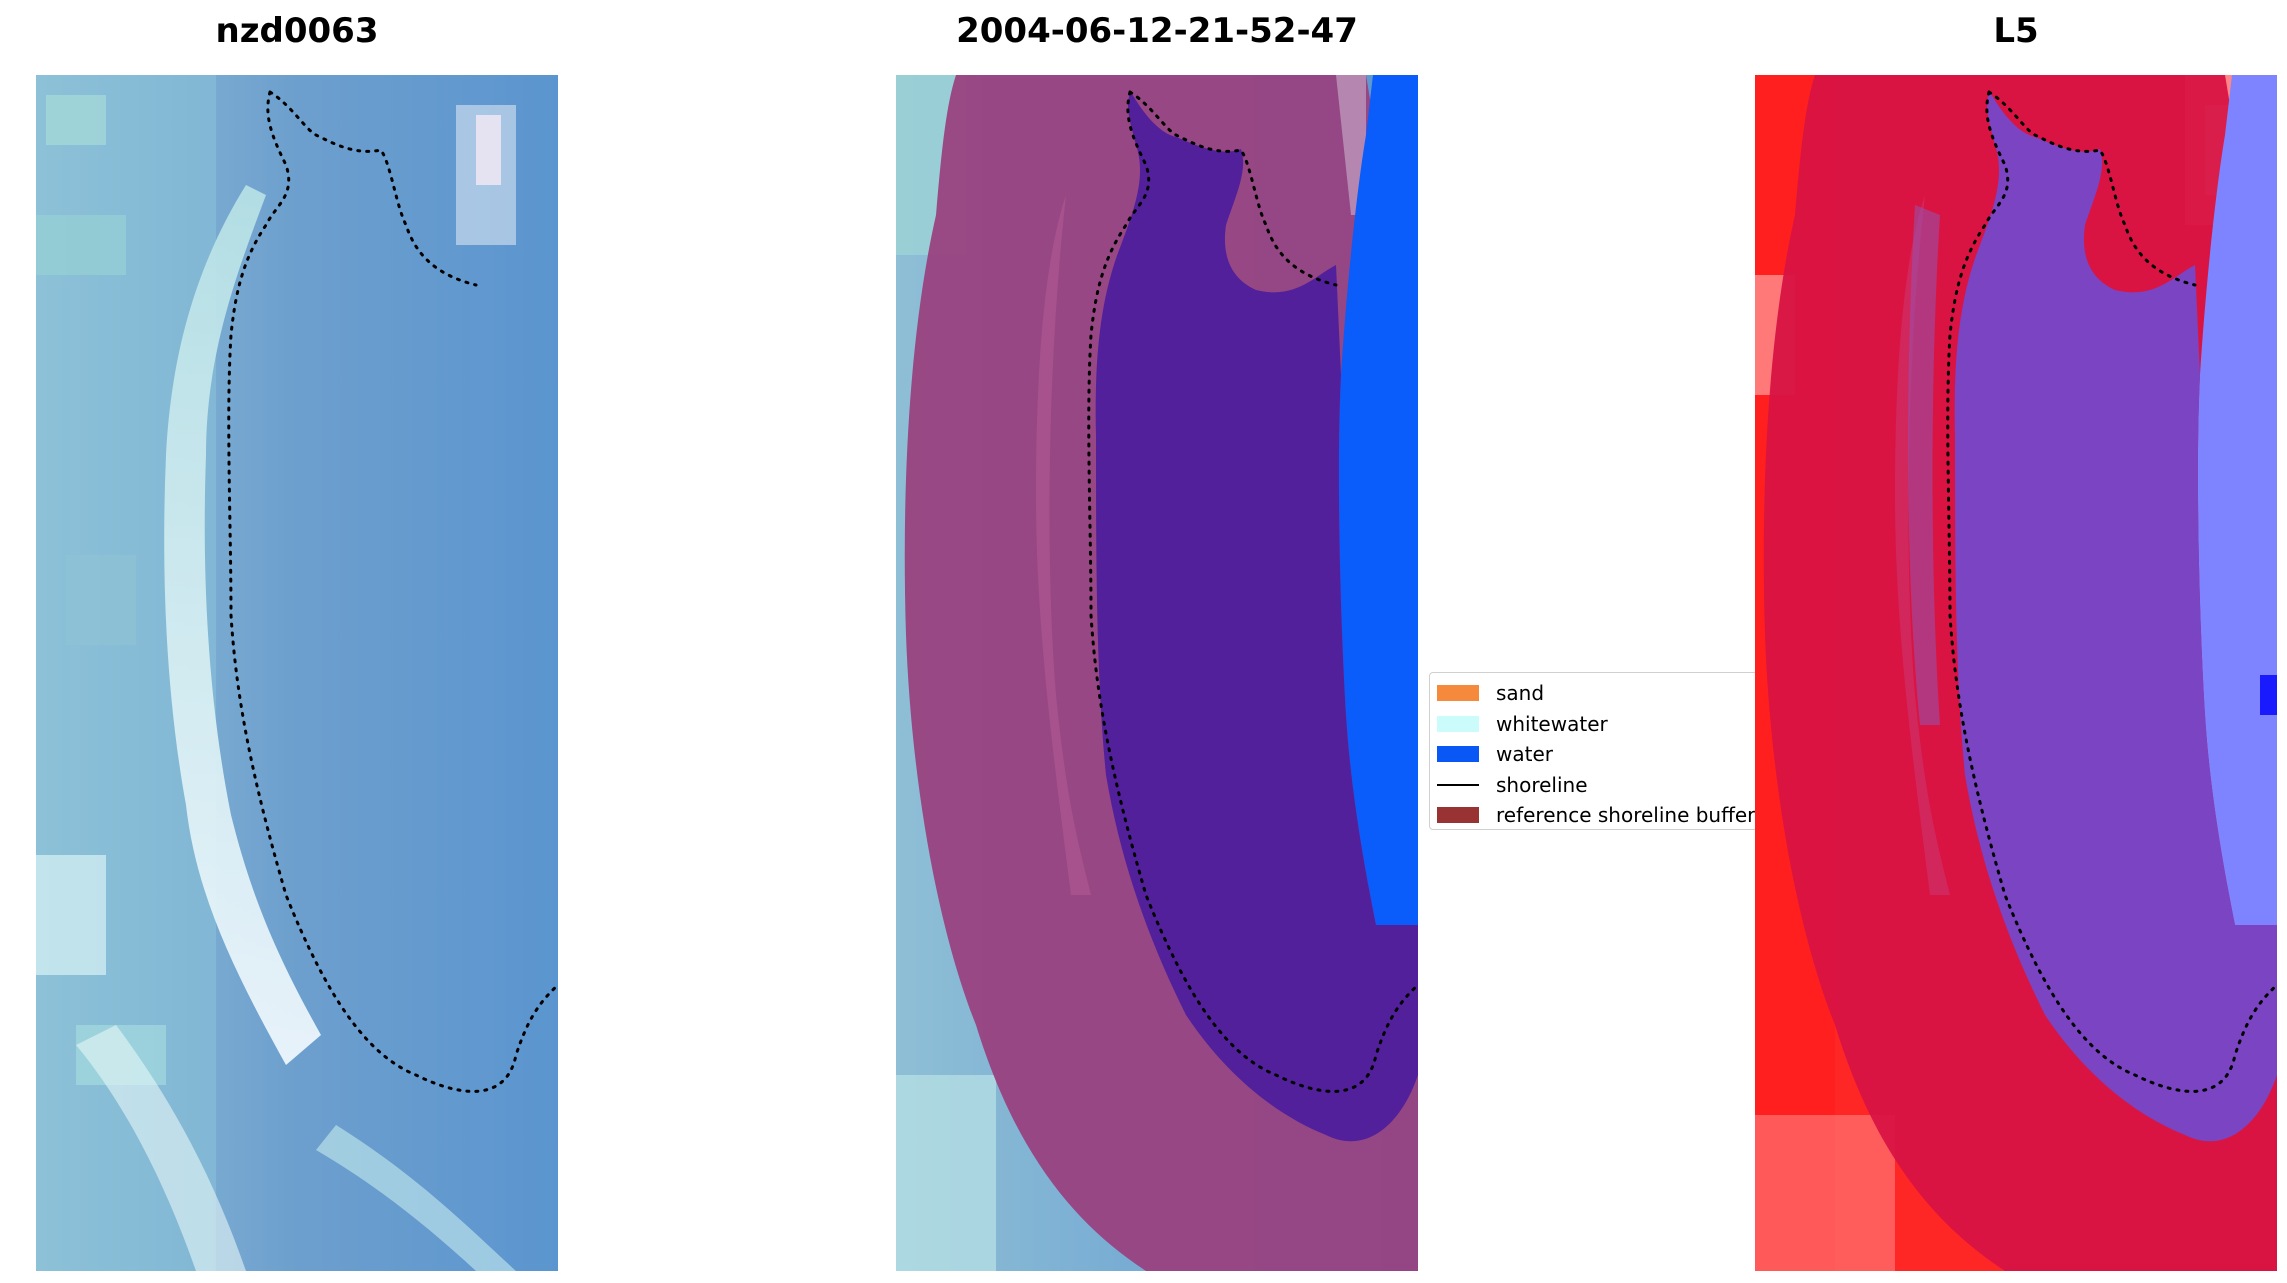 Image resolution: width=2287 pixels, height=1283 pixels. Describe the element at coordinates (2016, 31) in the screenshot. I see `panel-title-satellite: L5` at that location.